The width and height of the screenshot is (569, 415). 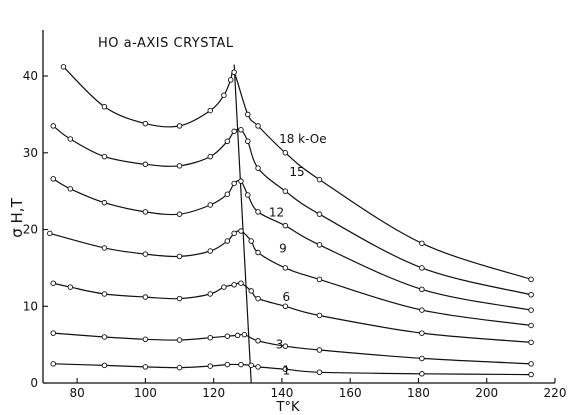 I want to click on chart-title: HO a-AXIS CRYSTAL, so click(x=166, y=43).